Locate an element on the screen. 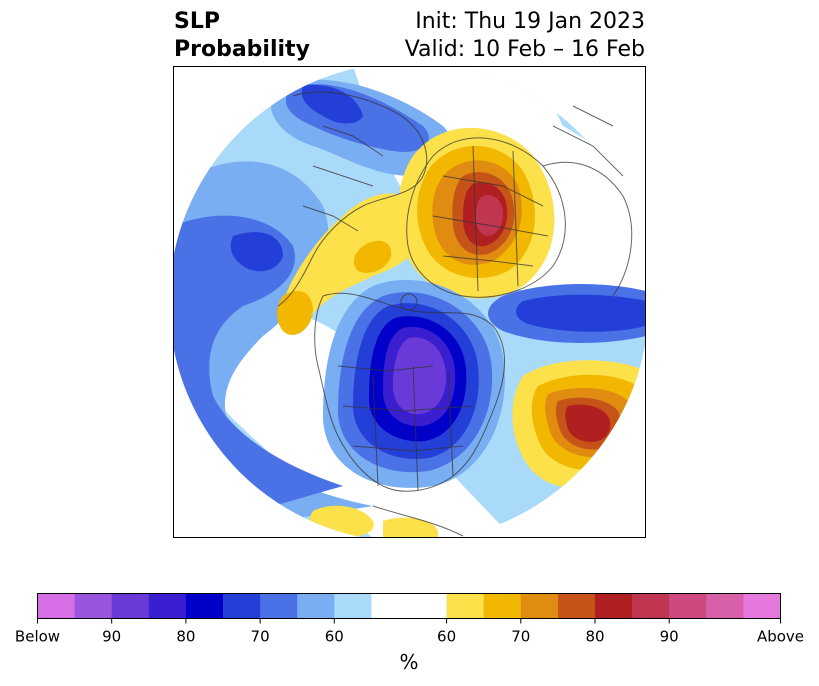  title-metric: Probability is located at coordinates (242, 49).